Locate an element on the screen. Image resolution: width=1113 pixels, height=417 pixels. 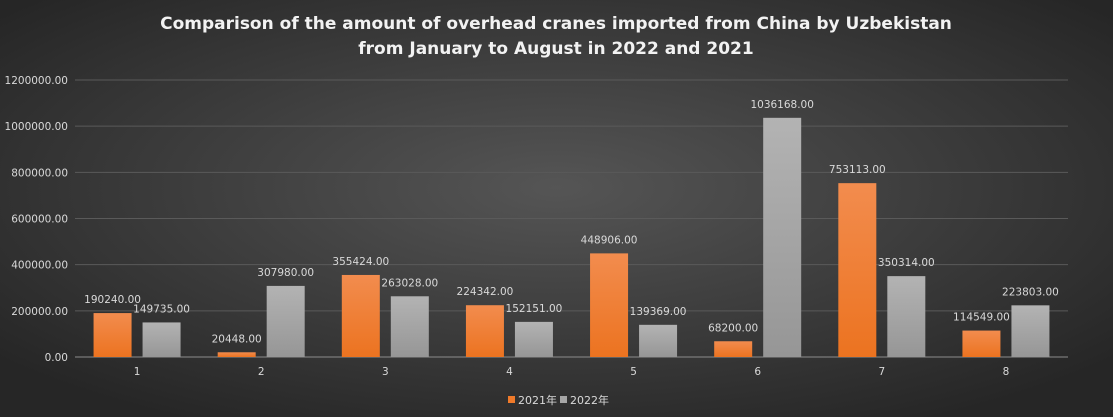
y-tick-label: 800000.00 is located at coordinates (39, 173).